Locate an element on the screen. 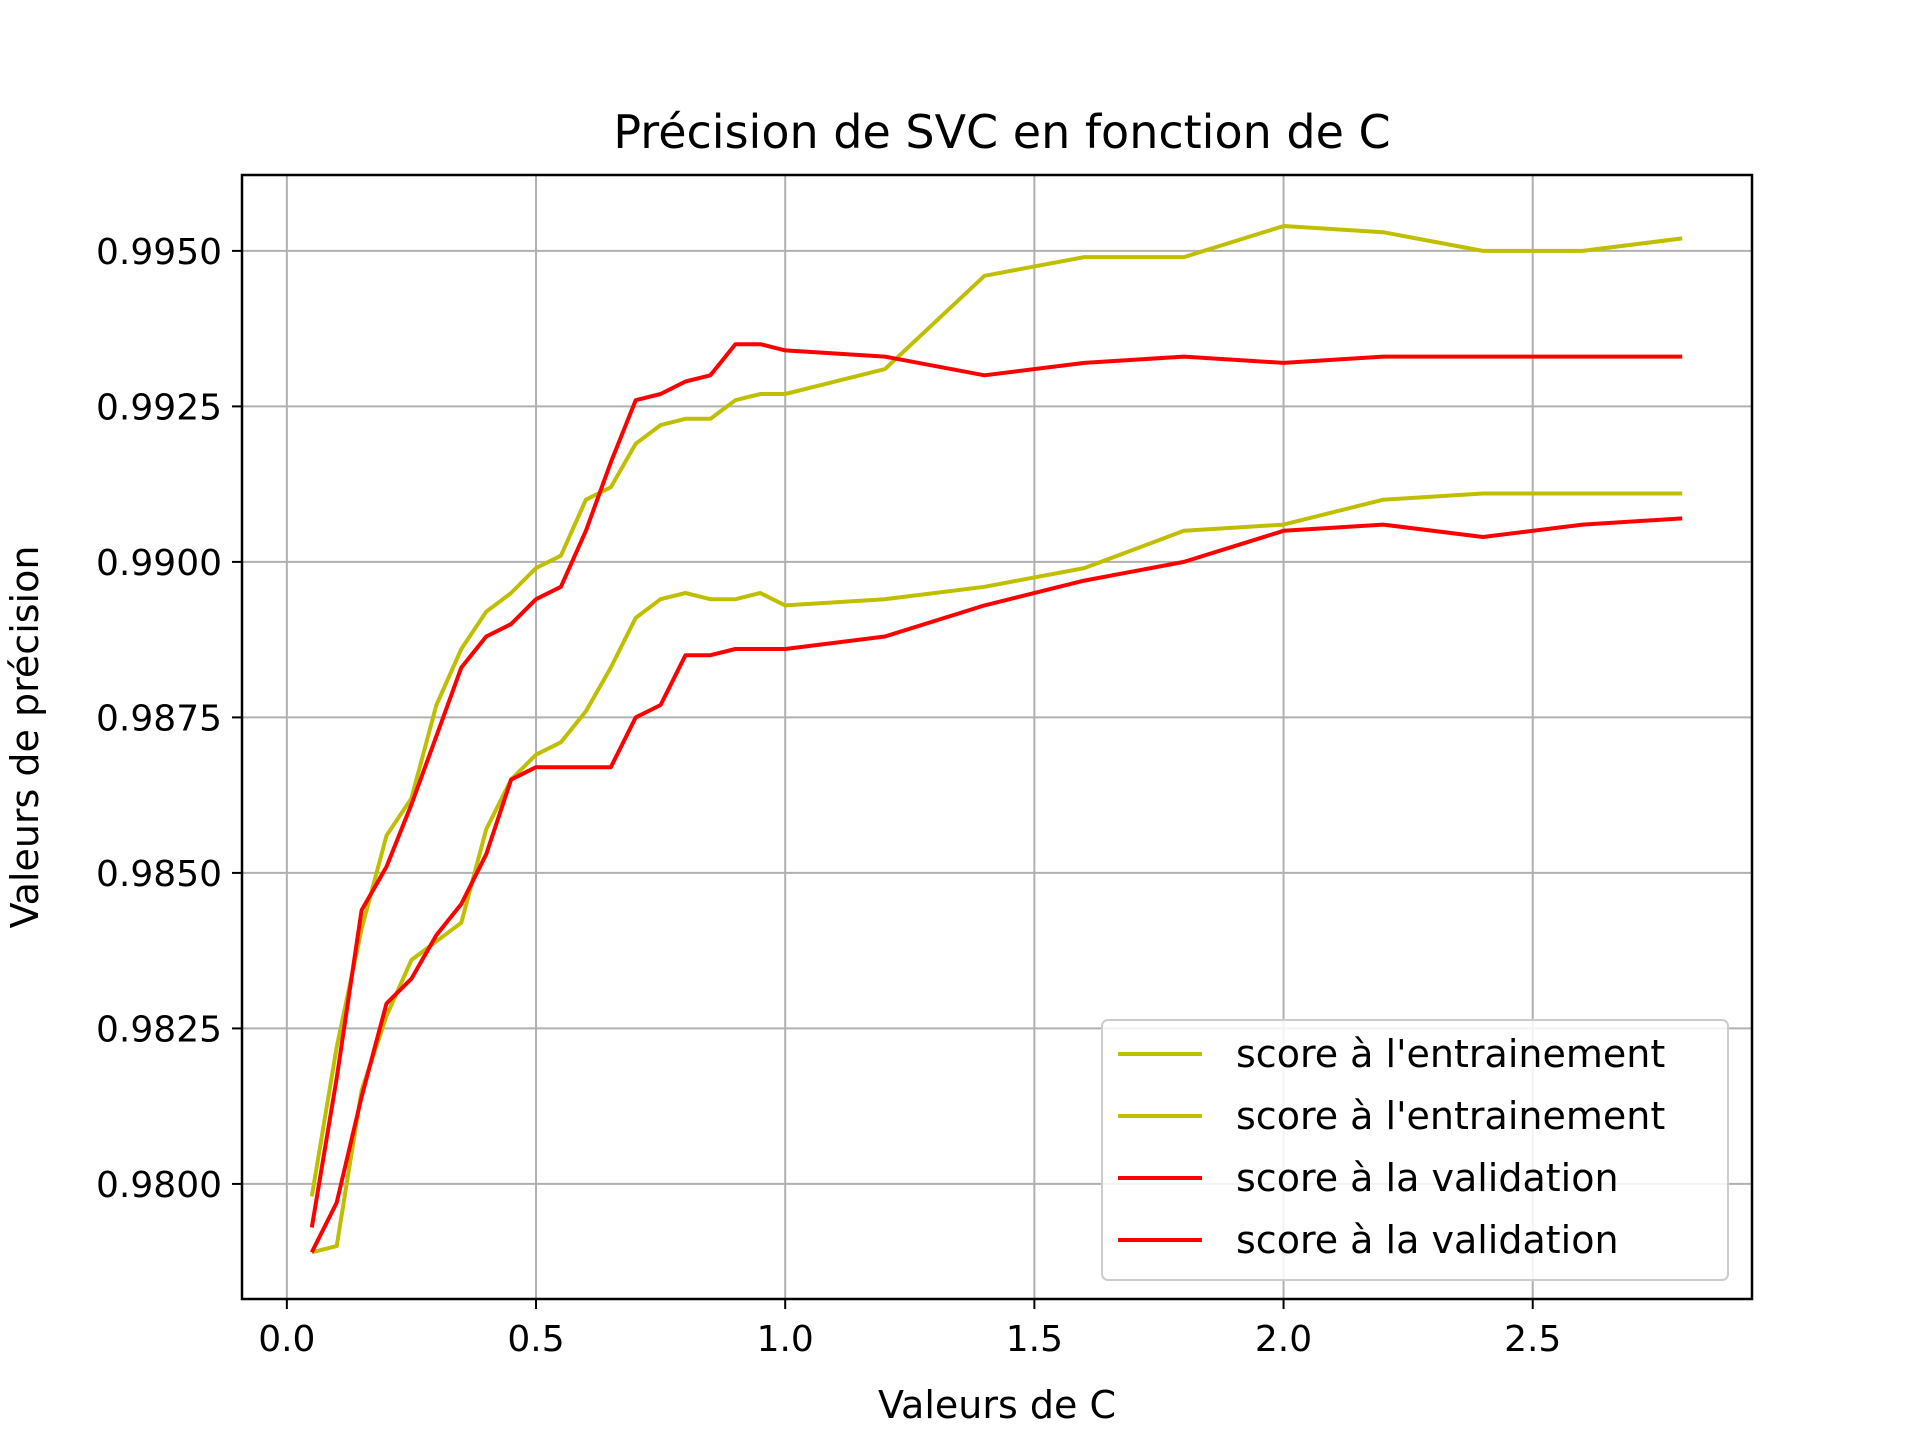  y-tick-label: 0.9825 is located at coordinates (159, 1029).